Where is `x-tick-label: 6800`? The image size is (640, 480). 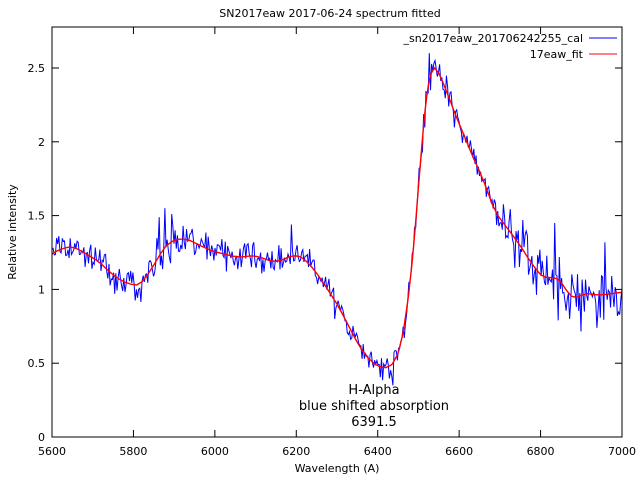 x-tick-label: 6800 is located at coordinates (541, 451).